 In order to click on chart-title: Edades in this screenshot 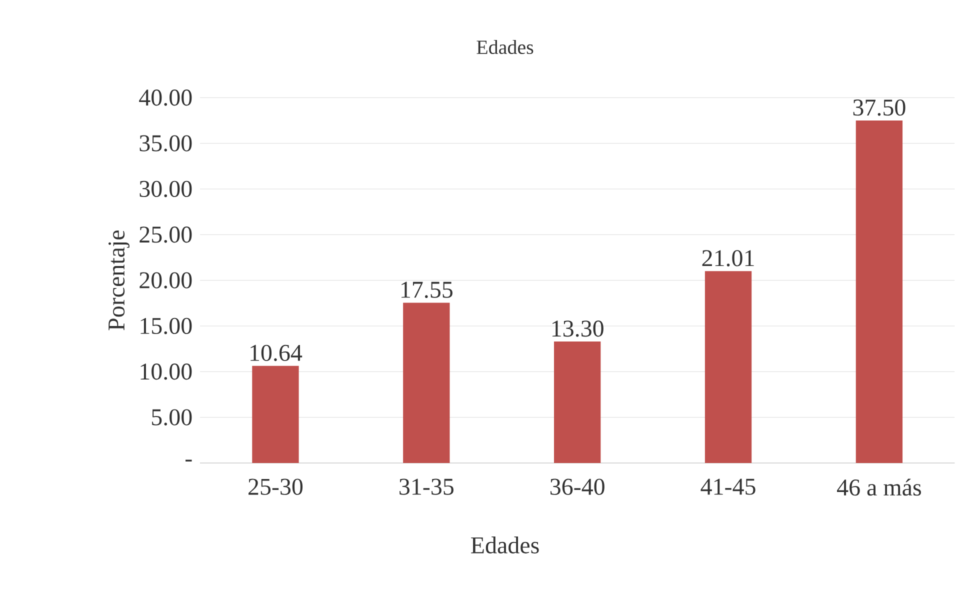, I will do `click(505, 47)`.